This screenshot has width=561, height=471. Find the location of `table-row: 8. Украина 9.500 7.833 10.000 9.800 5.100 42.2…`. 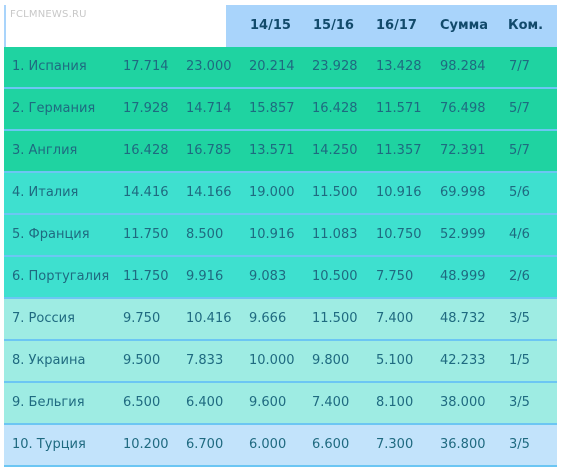

table-row: 8. Украина 9.500 7.833 10.000 9.800 5.100 42.2… is located at coordinates (280, 361).